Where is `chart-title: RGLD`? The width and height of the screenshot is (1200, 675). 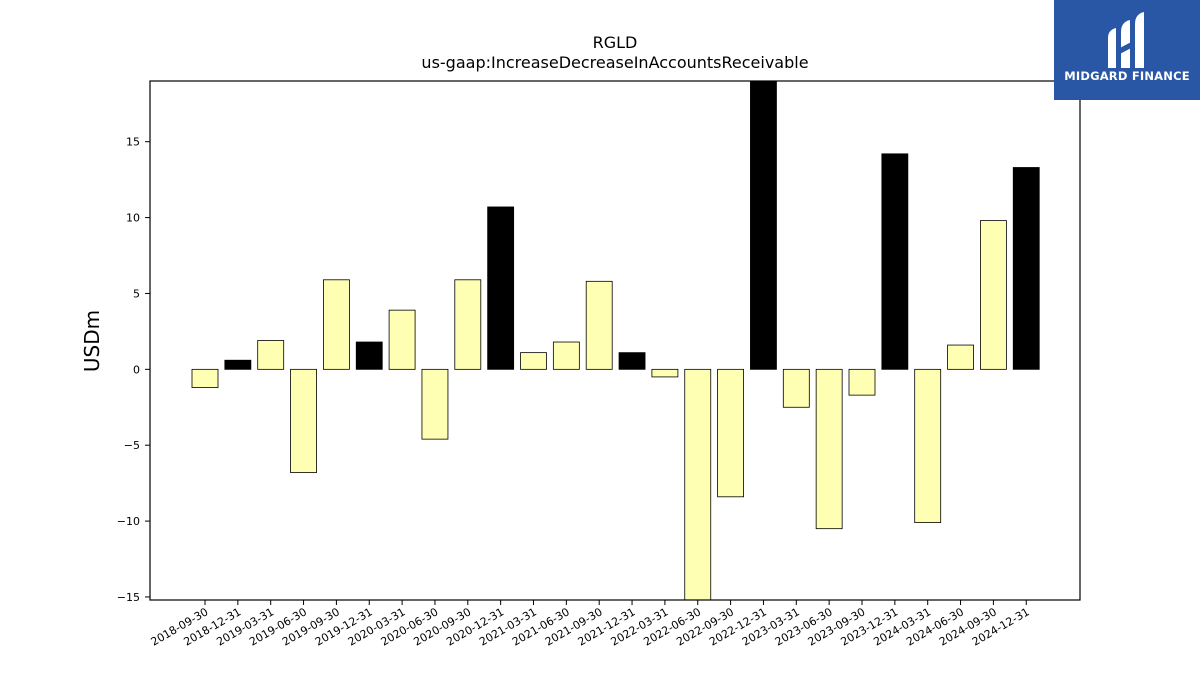 chart-title: RGLD is located at coordinates (615, 42).